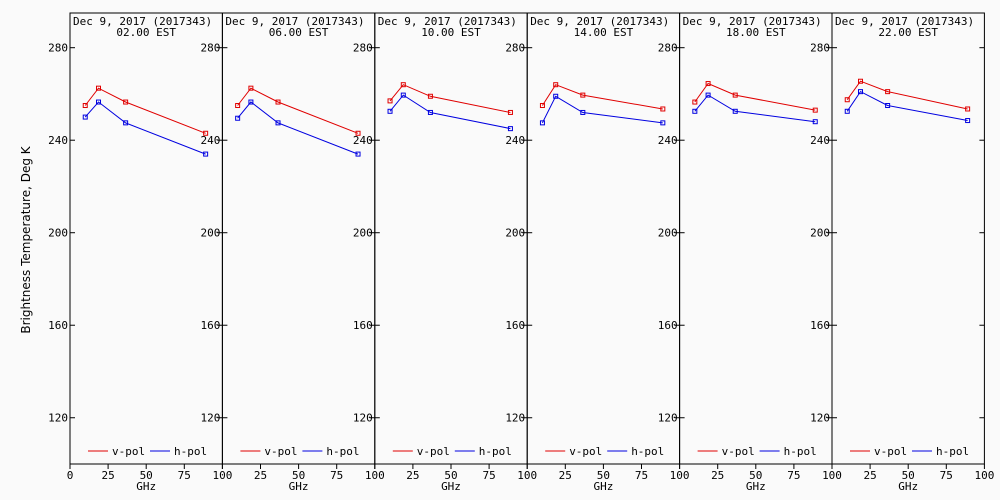  I want to click on panel-time: 14.00 EST, so click(604, 32).